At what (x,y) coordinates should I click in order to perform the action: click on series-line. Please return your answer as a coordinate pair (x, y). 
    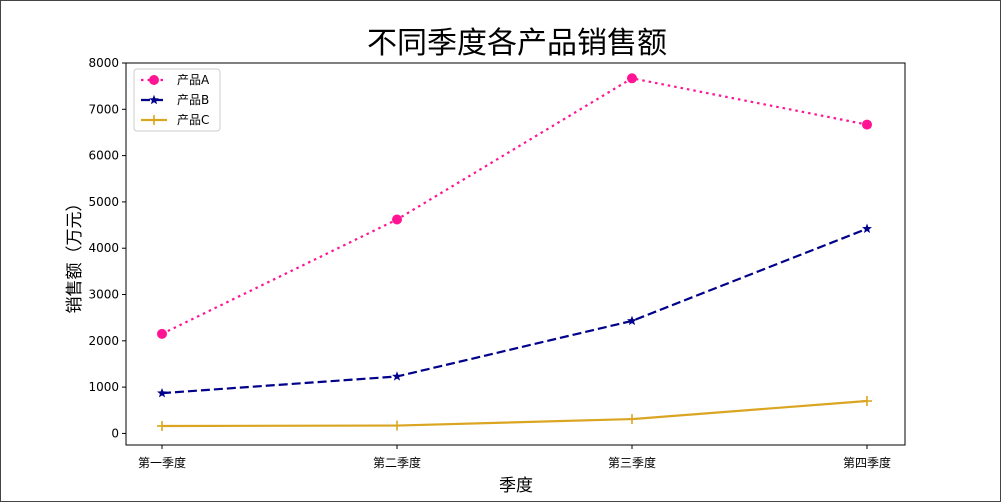
    Looking at the image, I should click on (514, 413).